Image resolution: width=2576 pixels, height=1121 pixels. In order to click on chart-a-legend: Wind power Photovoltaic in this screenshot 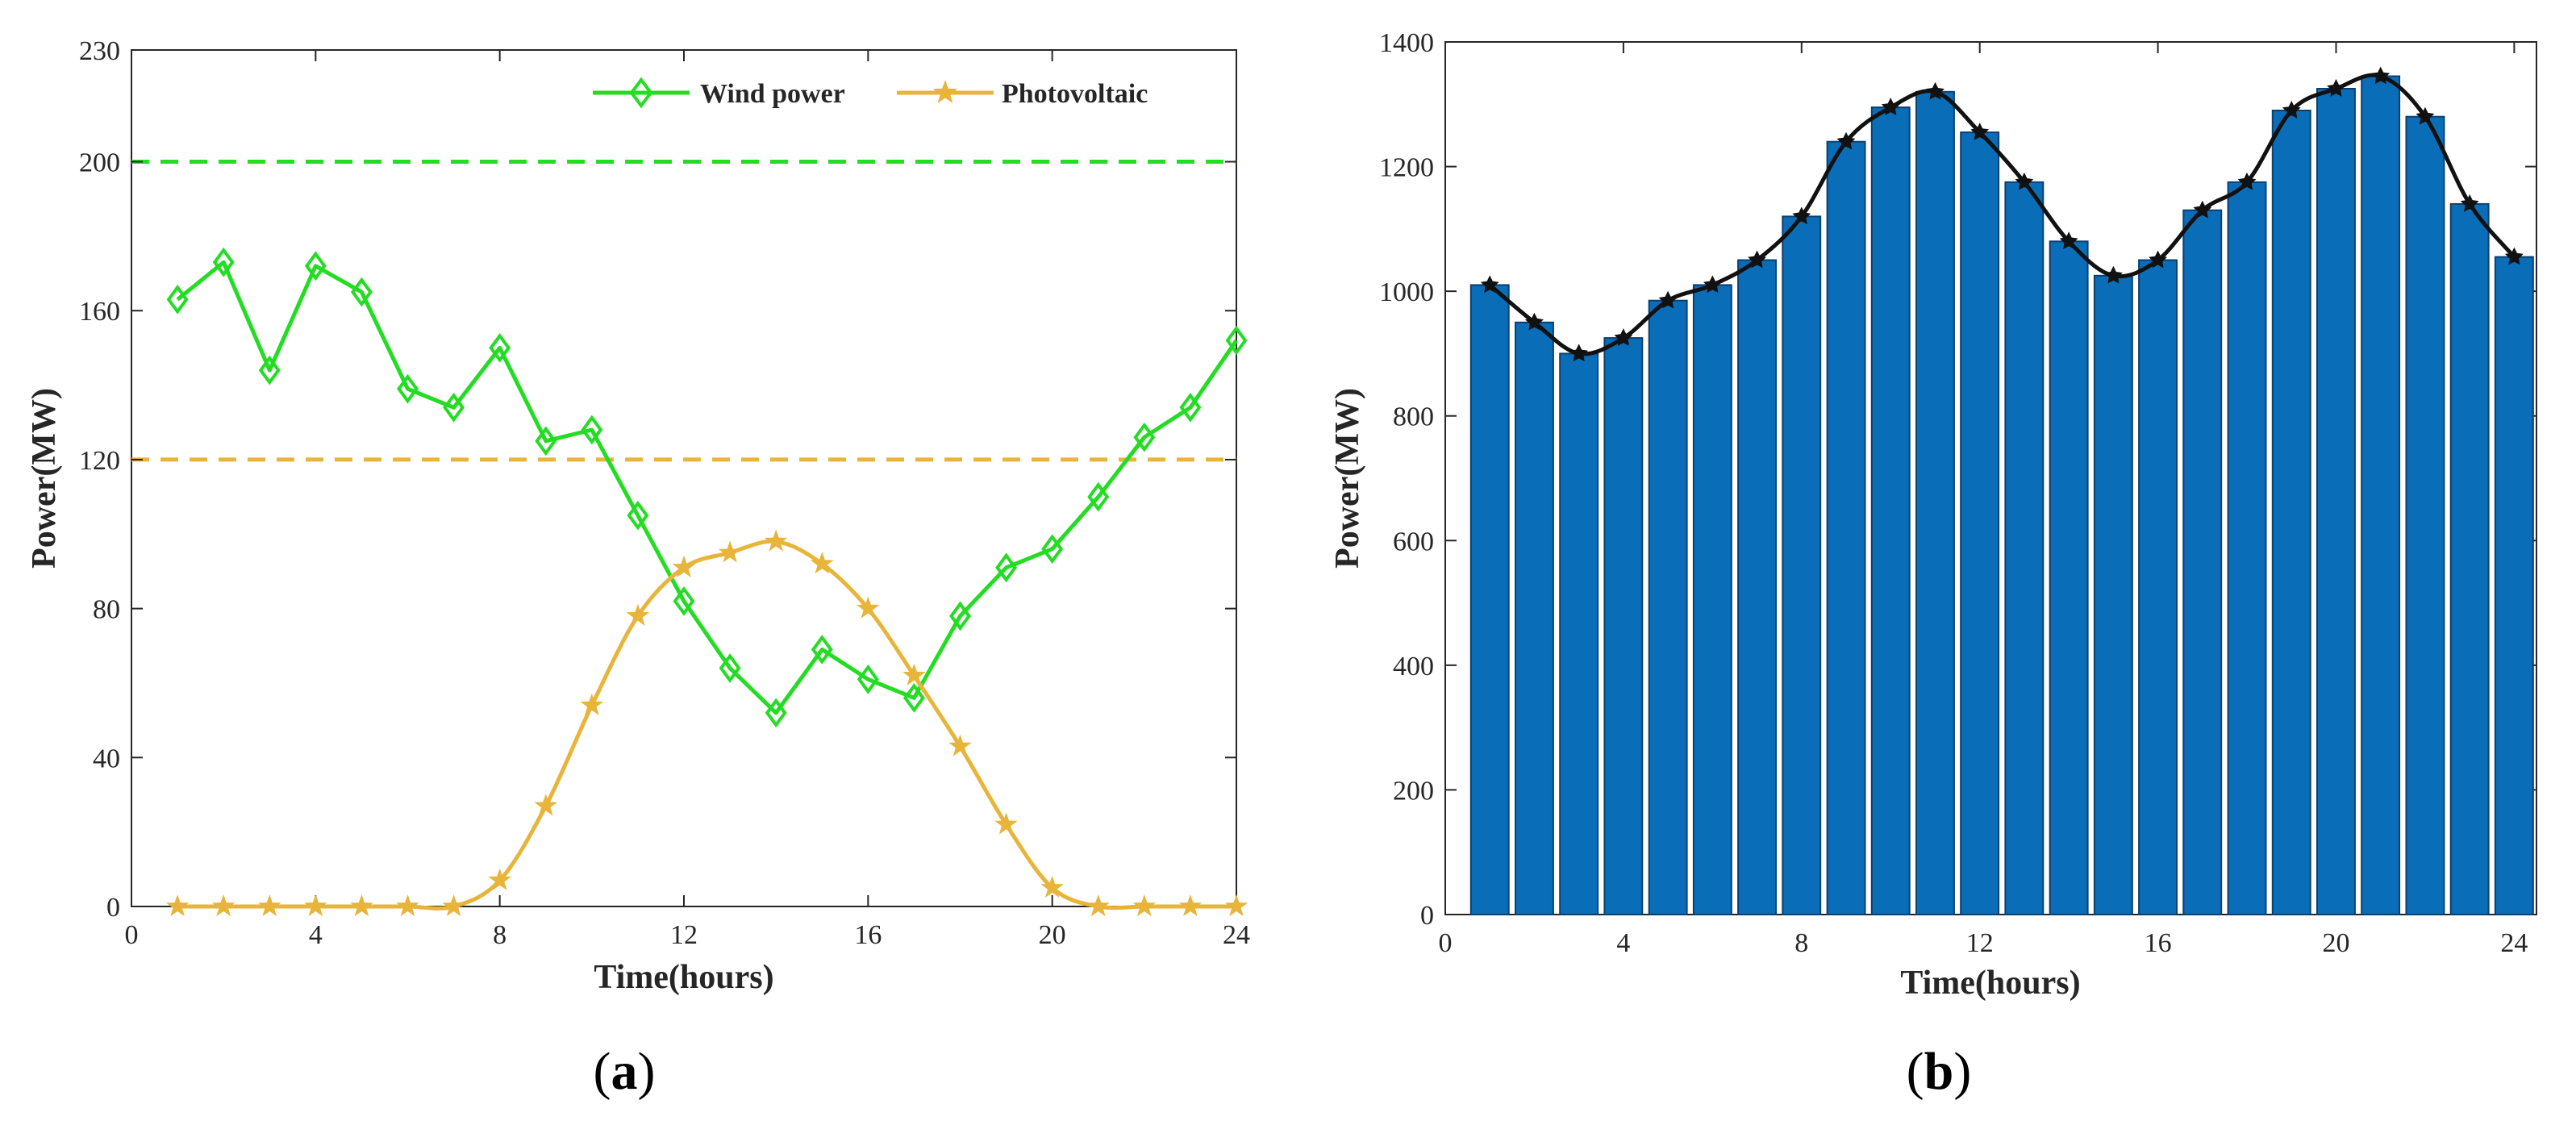, I will do `click(870, 93)`.